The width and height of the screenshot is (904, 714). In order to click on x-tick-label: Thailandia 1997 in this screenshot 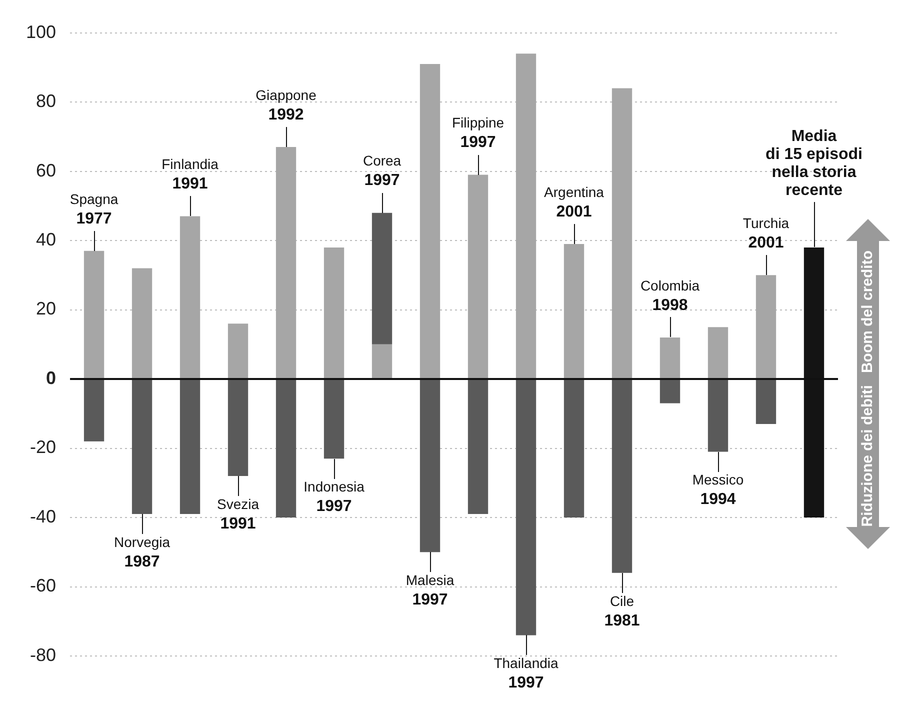, I will do `click(526, 673)`.